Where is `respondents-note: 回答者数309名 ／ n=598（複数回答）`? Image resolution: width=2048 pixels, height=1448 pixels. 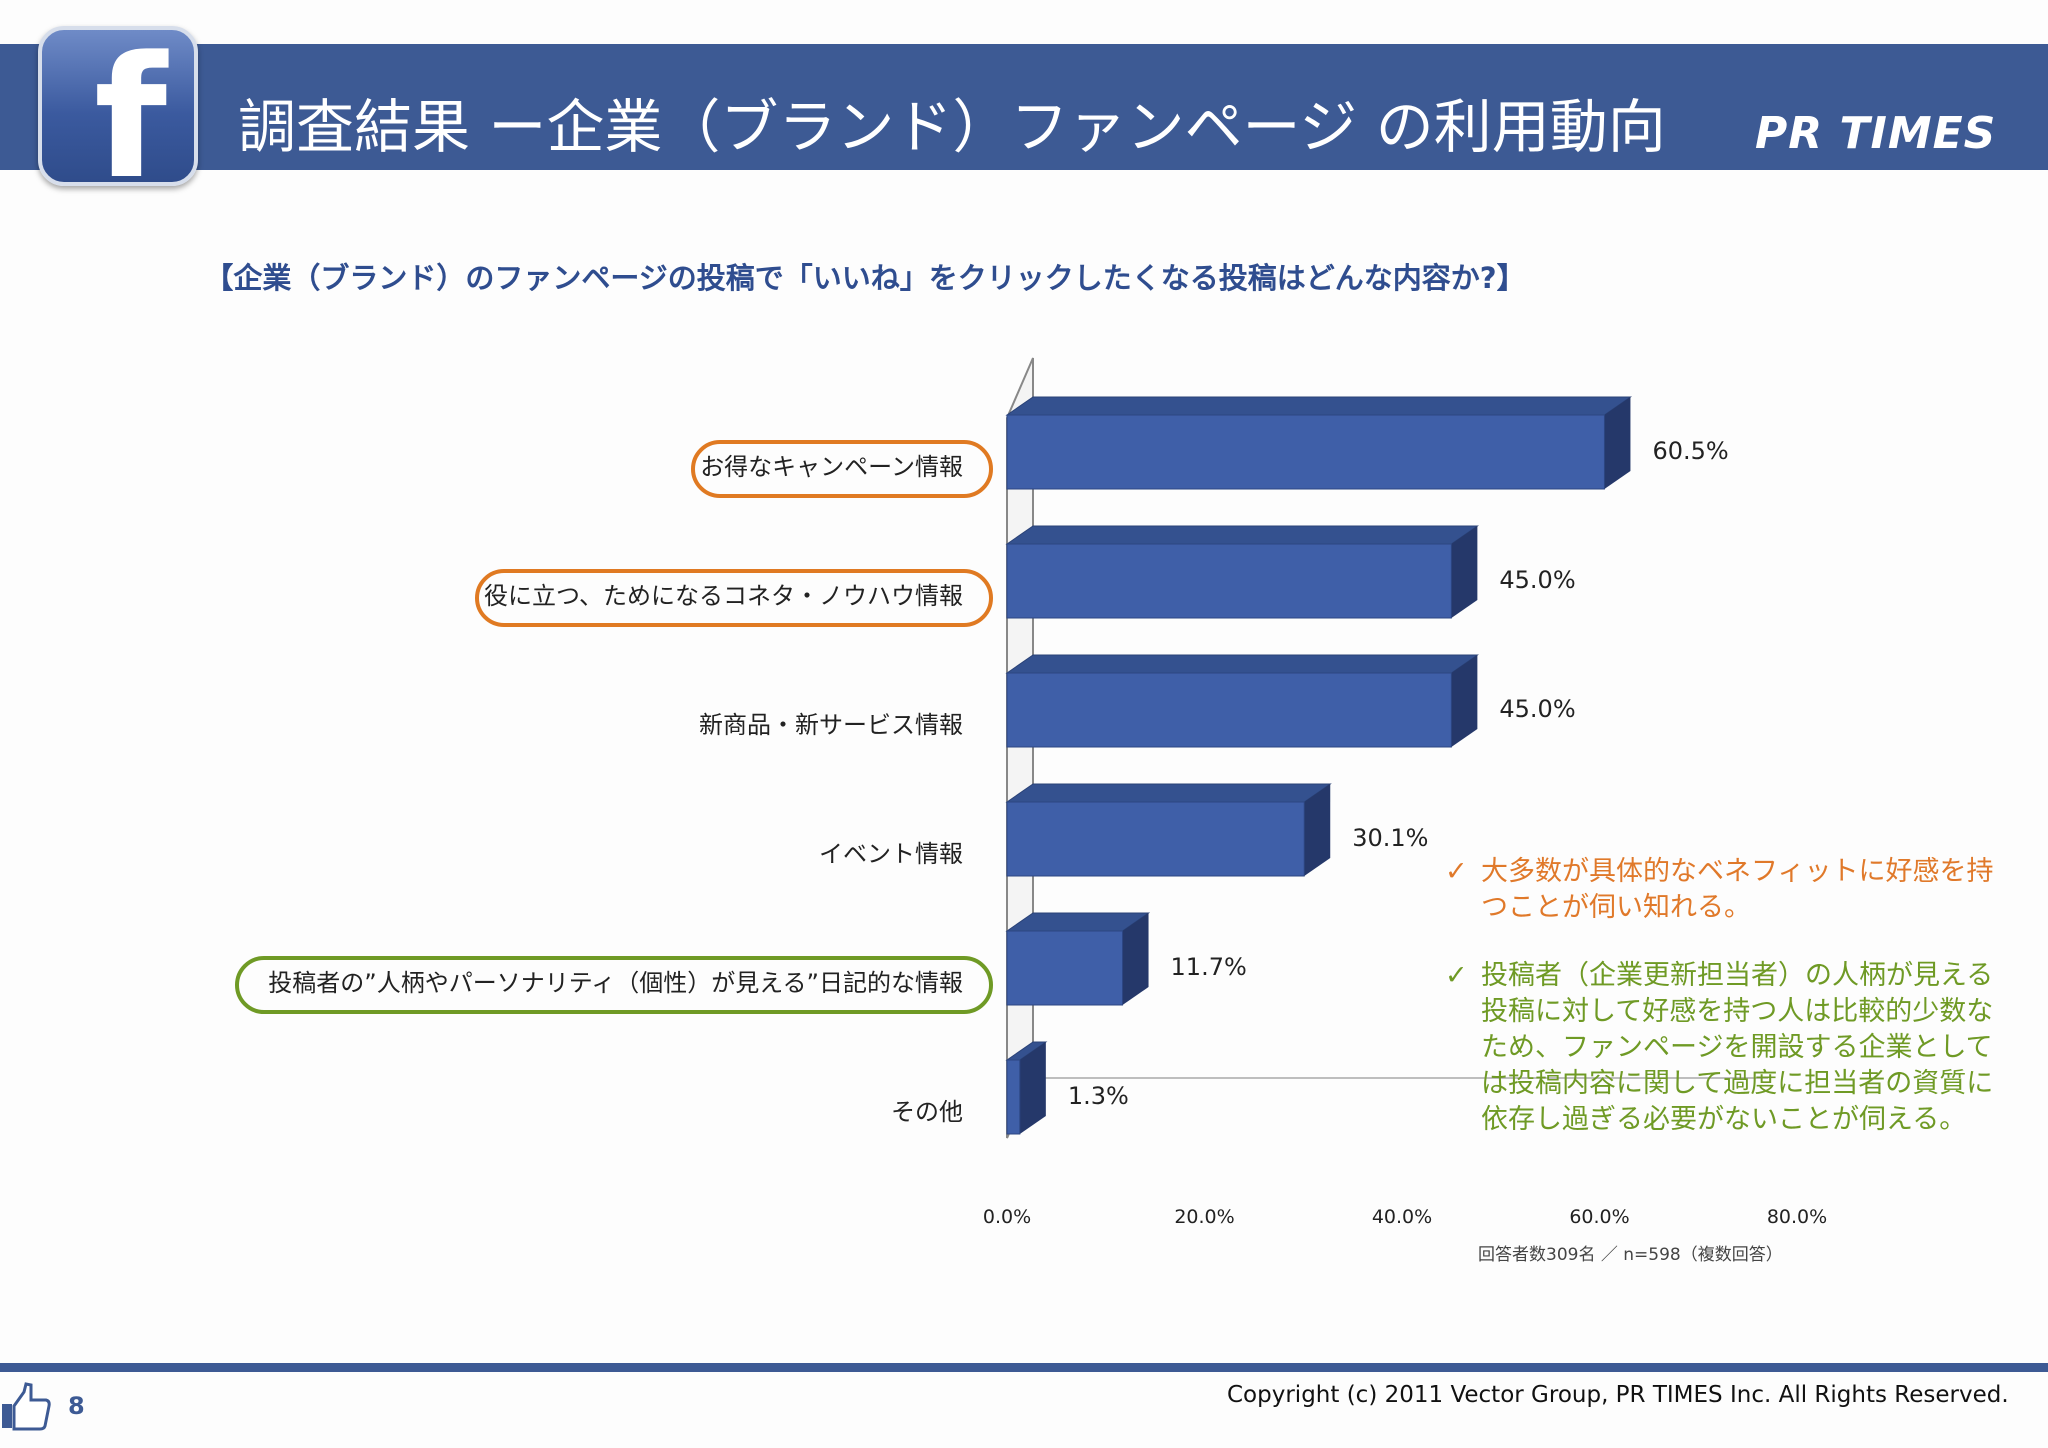
respondents-note: 回答者数309名 ／ n=598（複数回答） is located at coordinates (1630, 1255).